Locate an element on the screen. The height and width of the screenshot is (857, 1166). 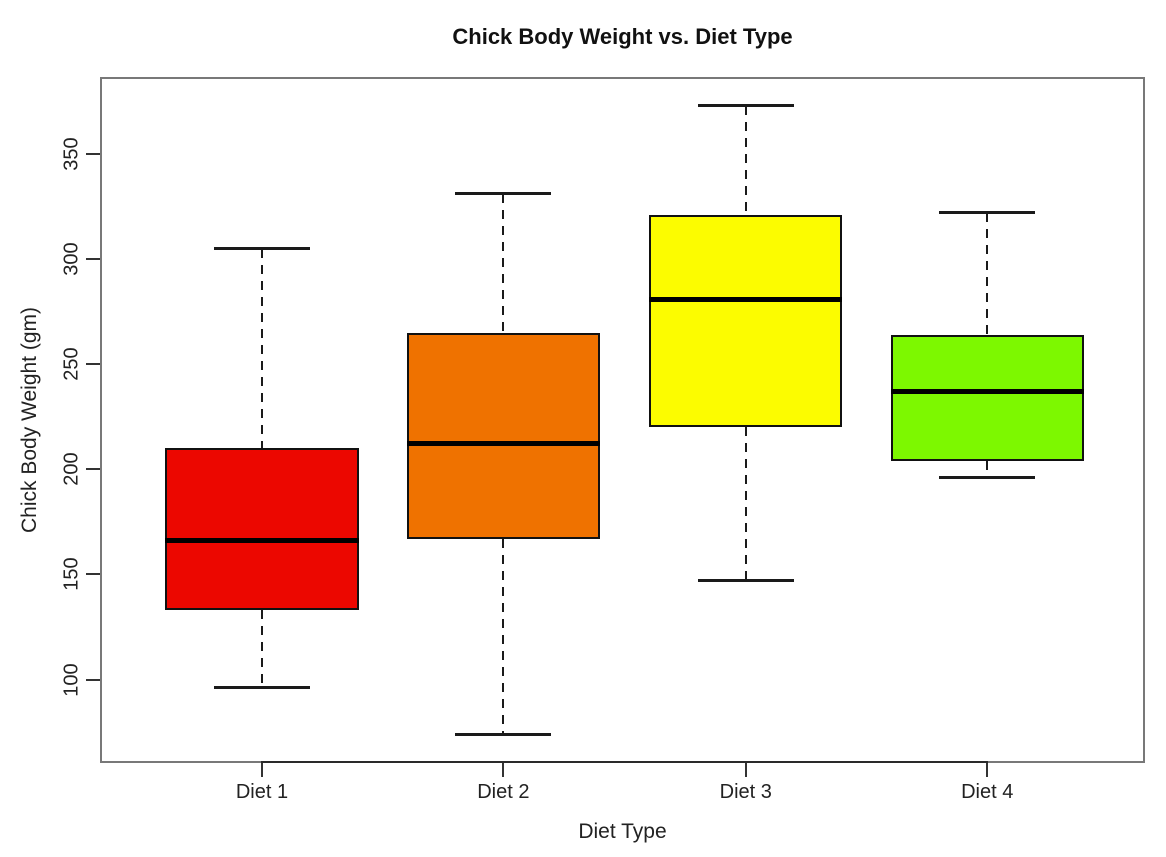
chart-title: Chick Body Weight vs. Diet Type is located at coordinates (622, 36).